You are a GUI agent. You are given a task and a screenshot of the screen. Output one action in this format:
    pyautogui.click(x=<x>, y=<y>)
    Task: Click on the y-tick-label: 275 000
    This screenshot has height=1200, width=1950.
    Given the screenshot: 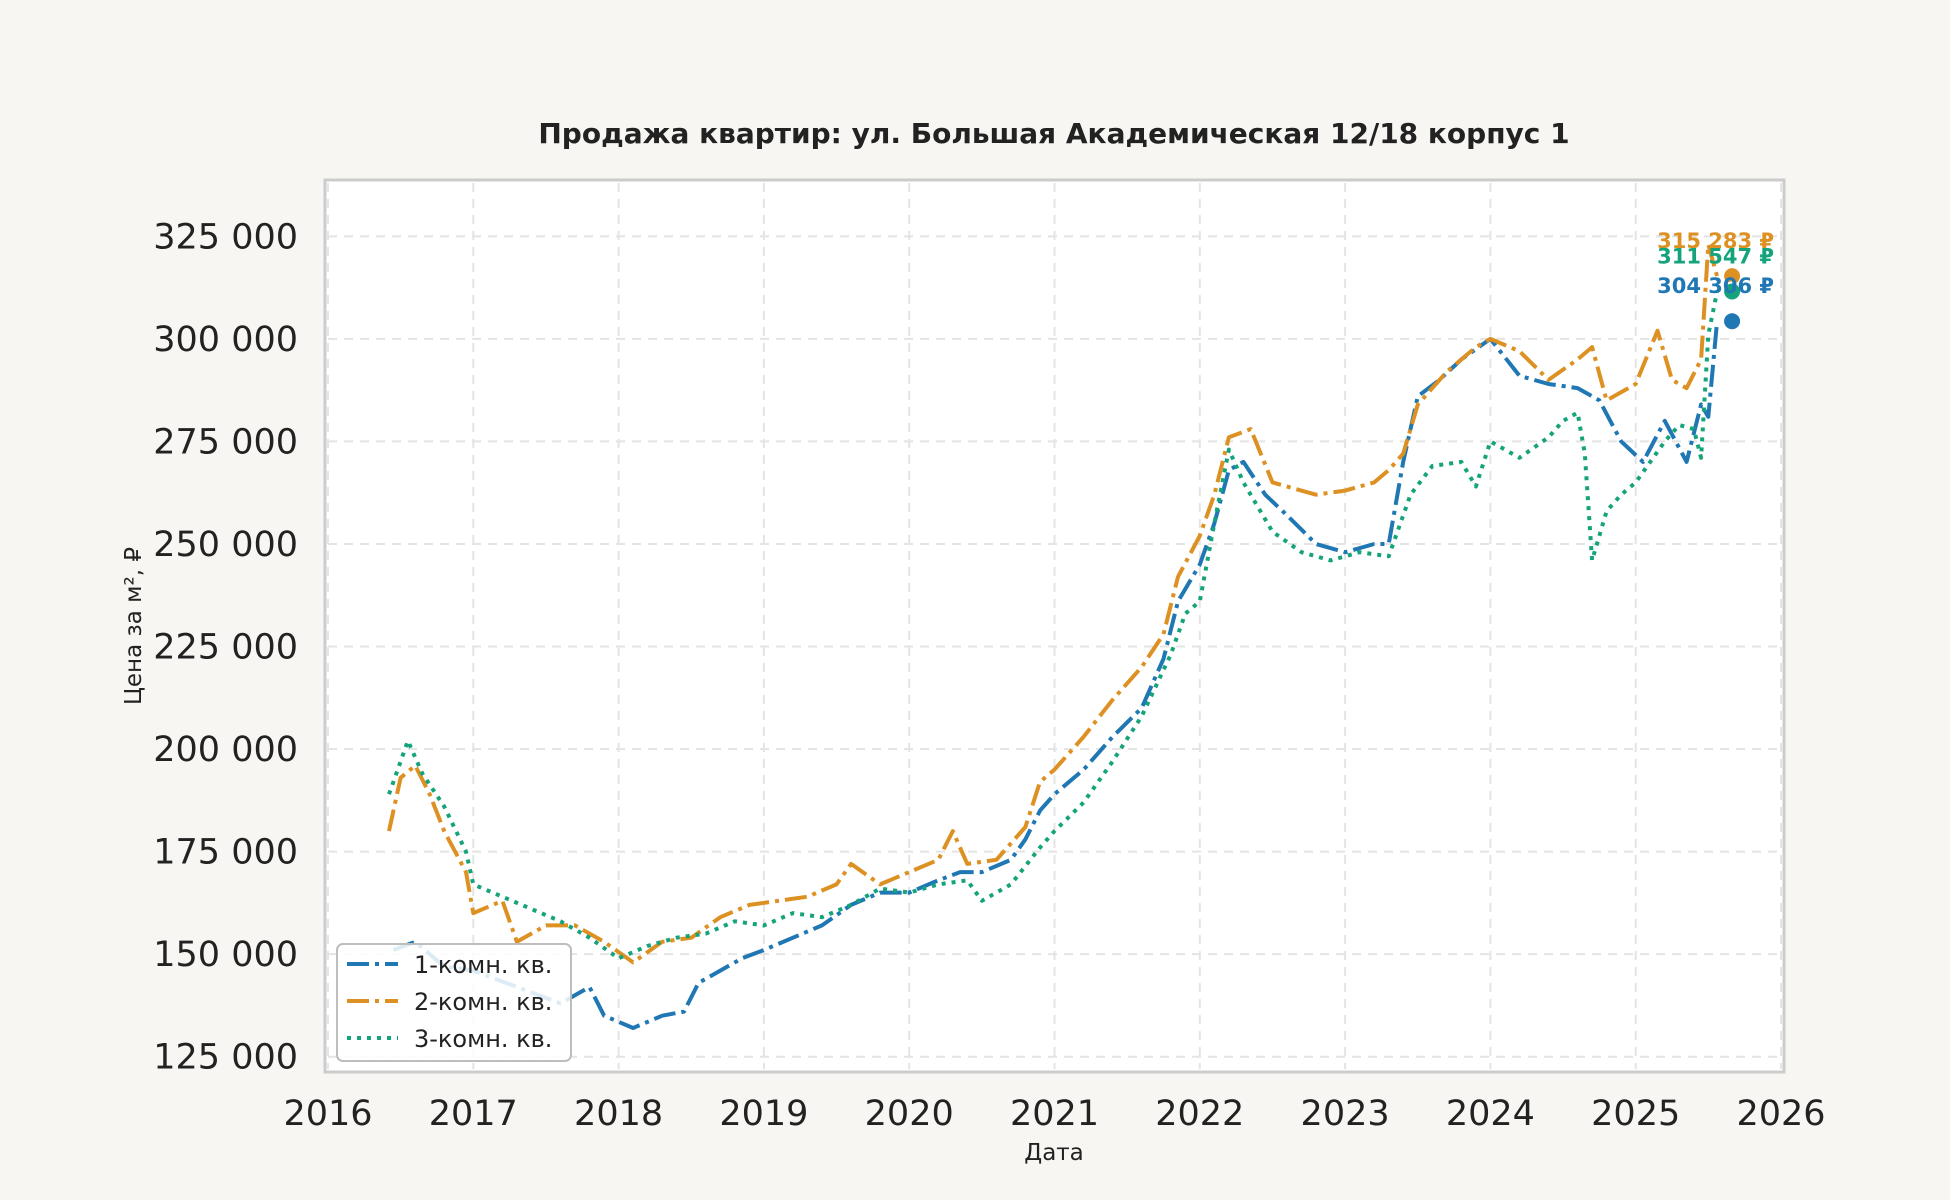 What is the action you would take?
    pyautogui.click(x=225, y=442)
    